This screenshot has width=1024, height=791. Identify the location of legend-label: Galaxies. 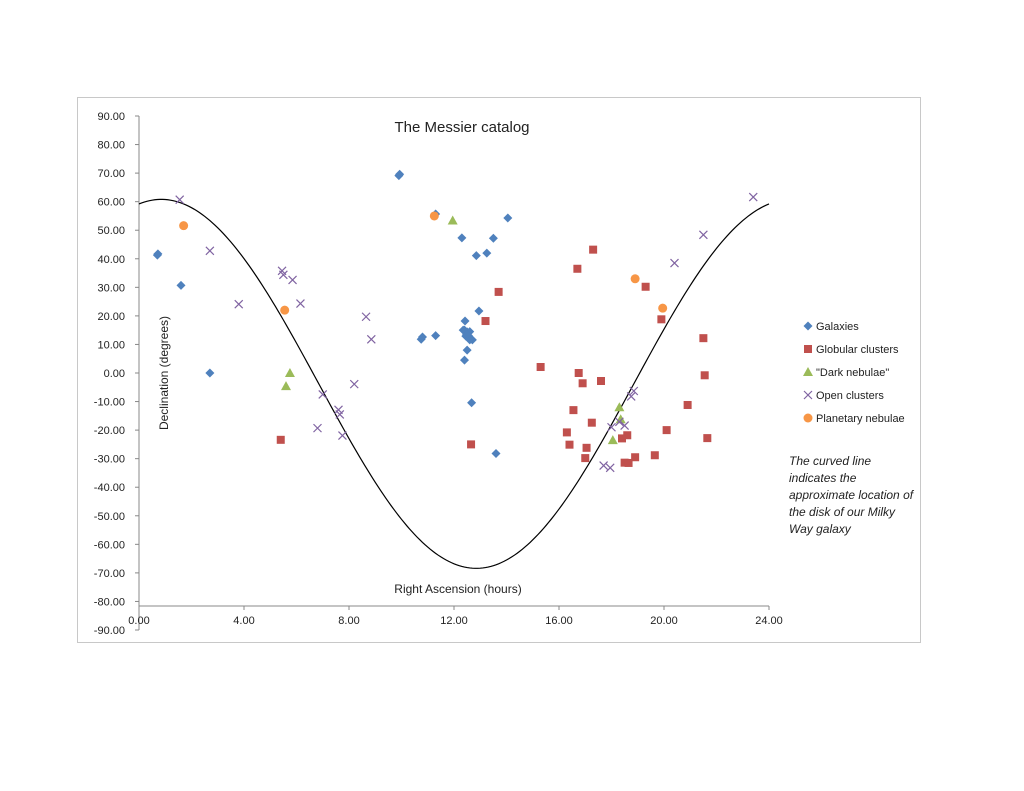
(837, 327).